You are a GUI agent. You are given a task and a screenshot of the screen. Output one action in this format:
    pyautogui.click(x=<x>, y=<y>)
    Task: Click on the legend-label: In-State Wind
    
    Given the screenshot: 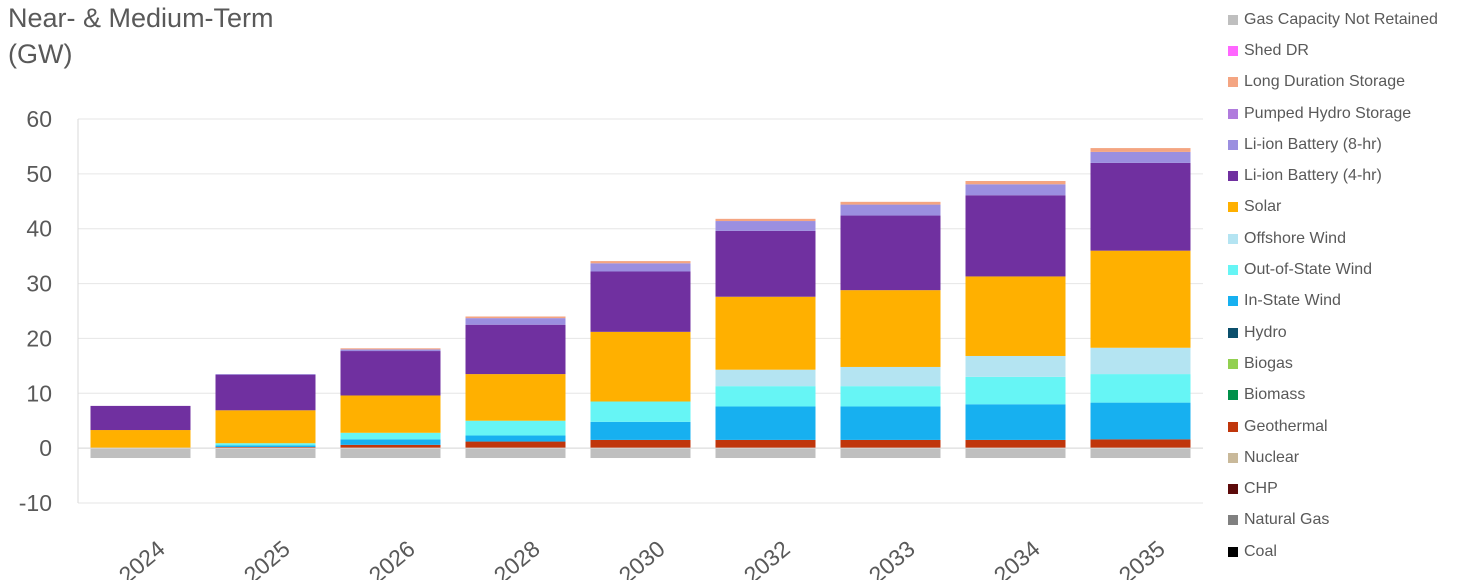 What is the action you would take?
    pyautogui.click(x=1292, y=301)
    